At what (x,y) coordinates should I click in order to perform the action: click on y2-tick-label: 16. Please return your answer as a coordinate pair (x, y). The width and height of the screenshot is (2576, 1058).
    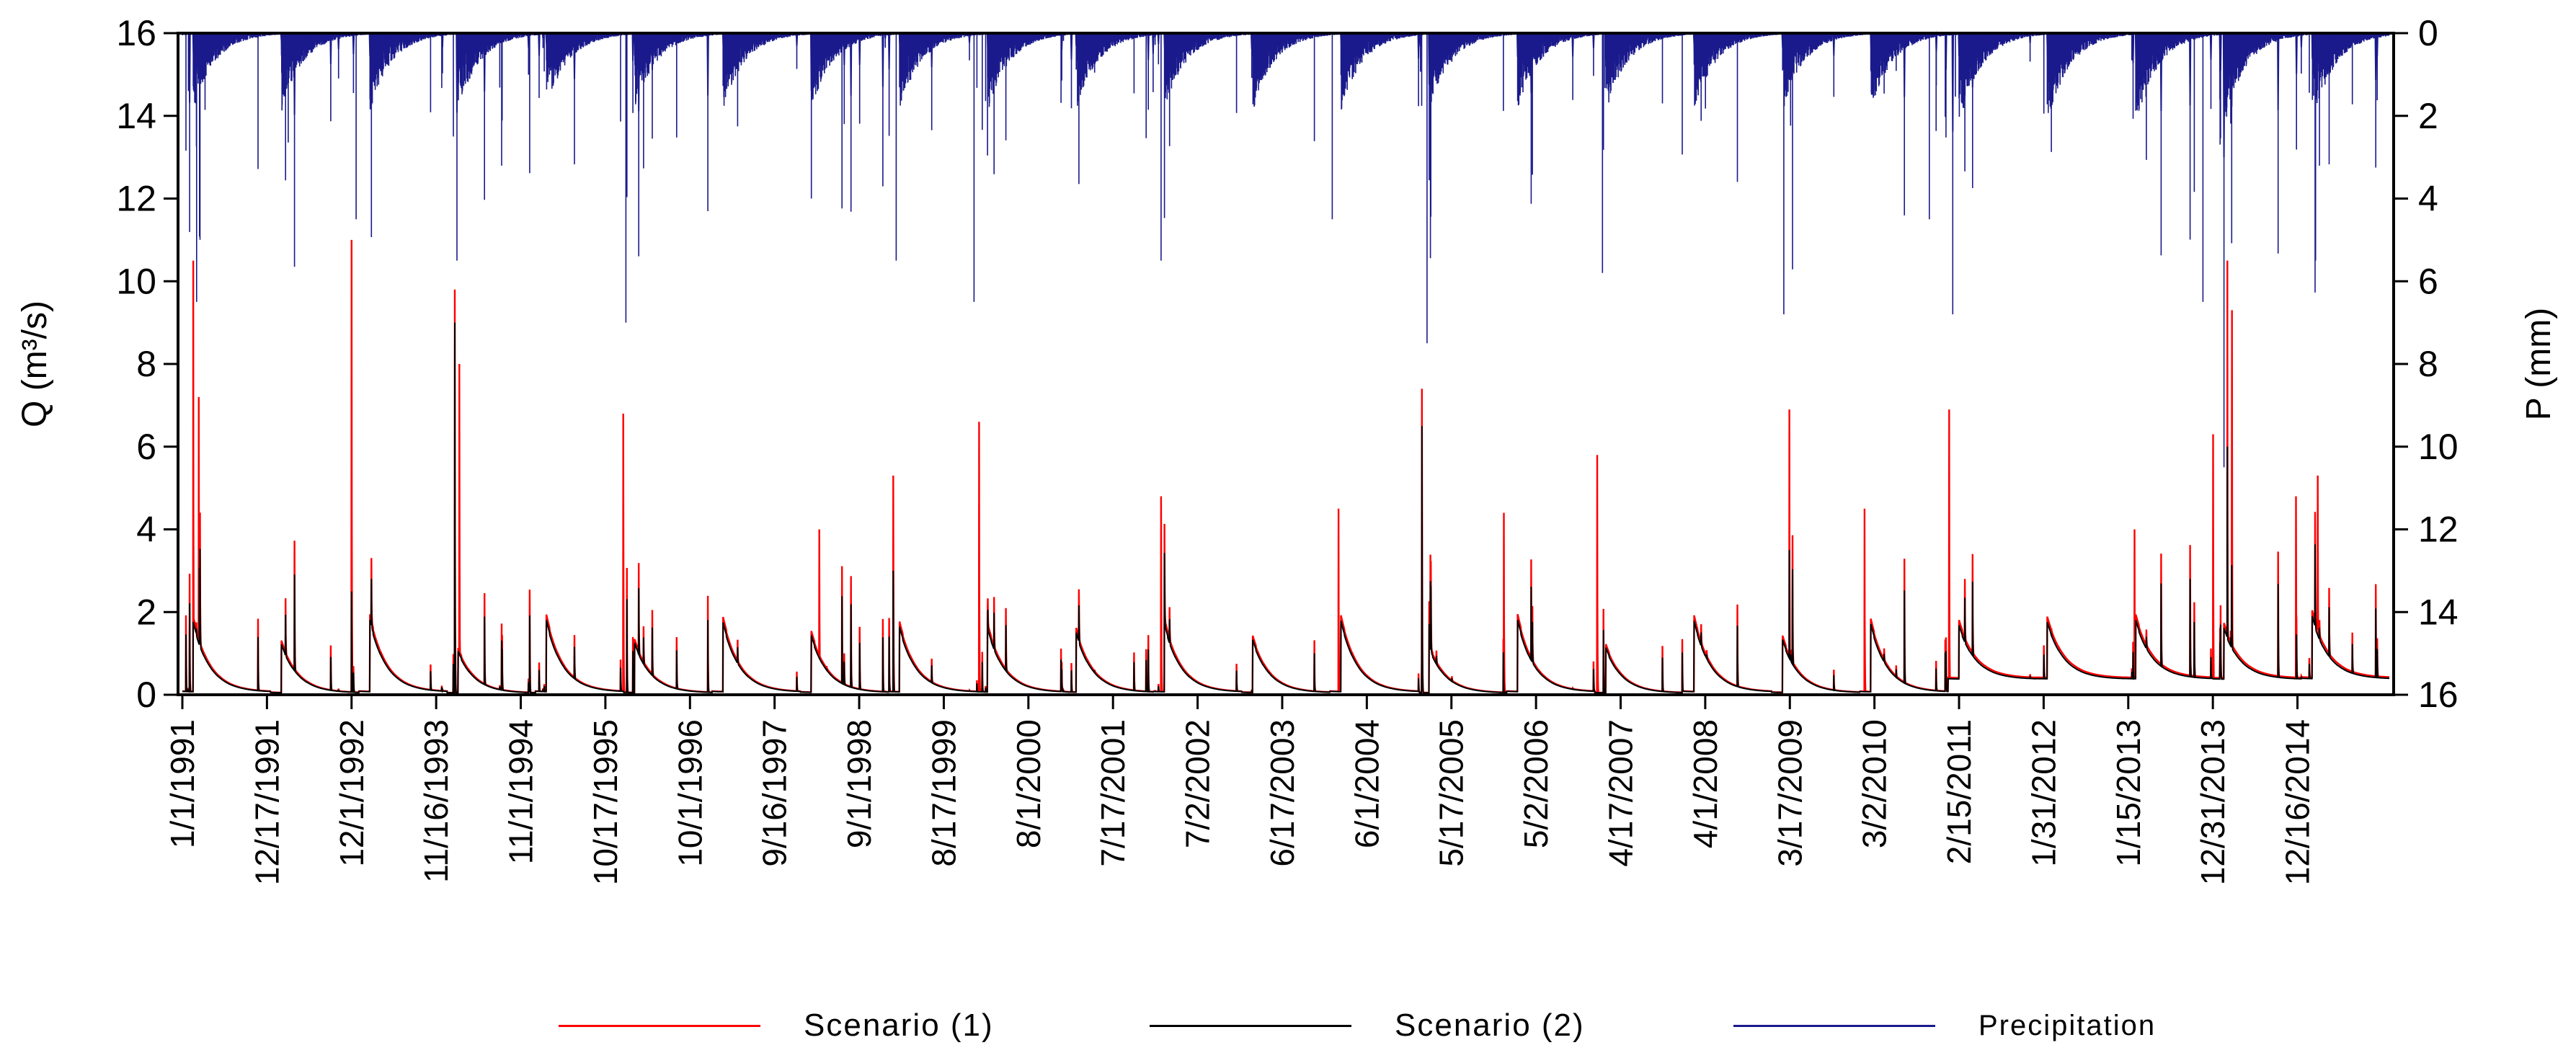
    Looking at the image, I should click on (2438, 695).